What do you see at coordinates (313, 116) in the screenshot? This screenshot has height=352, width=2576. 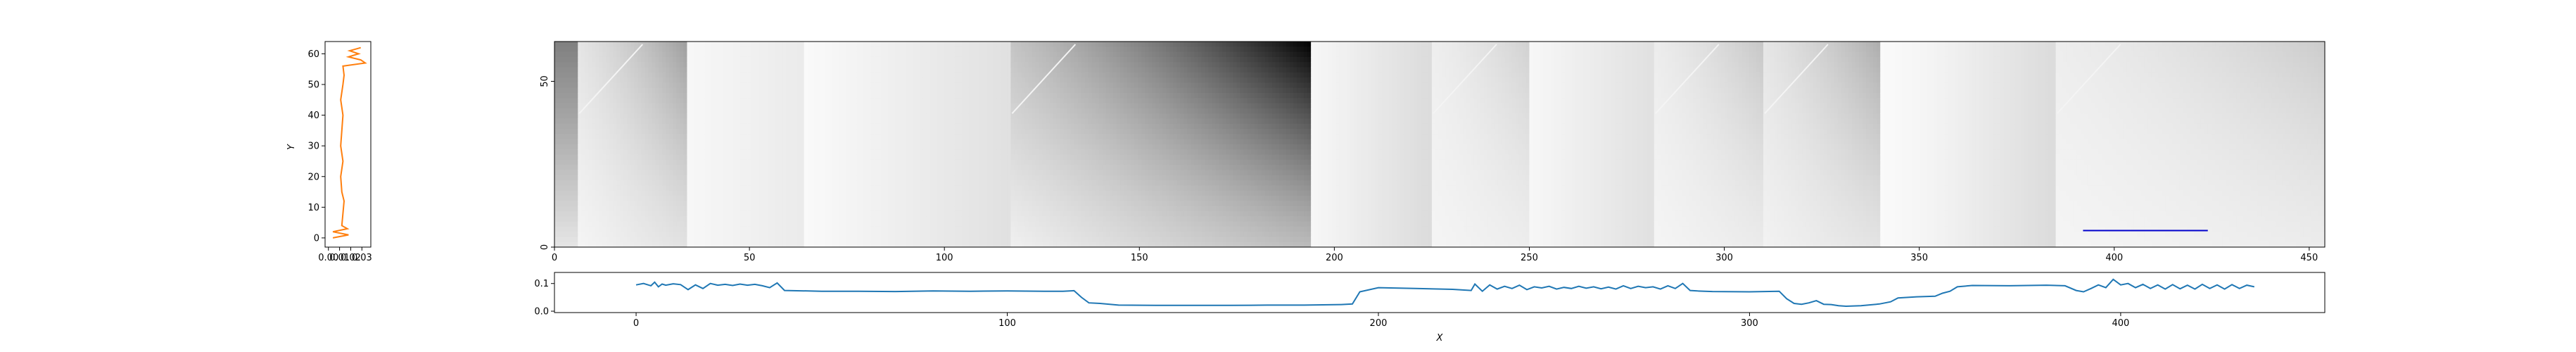 I see `profile-ytick-label: 40` at bounding box center [313, 116].